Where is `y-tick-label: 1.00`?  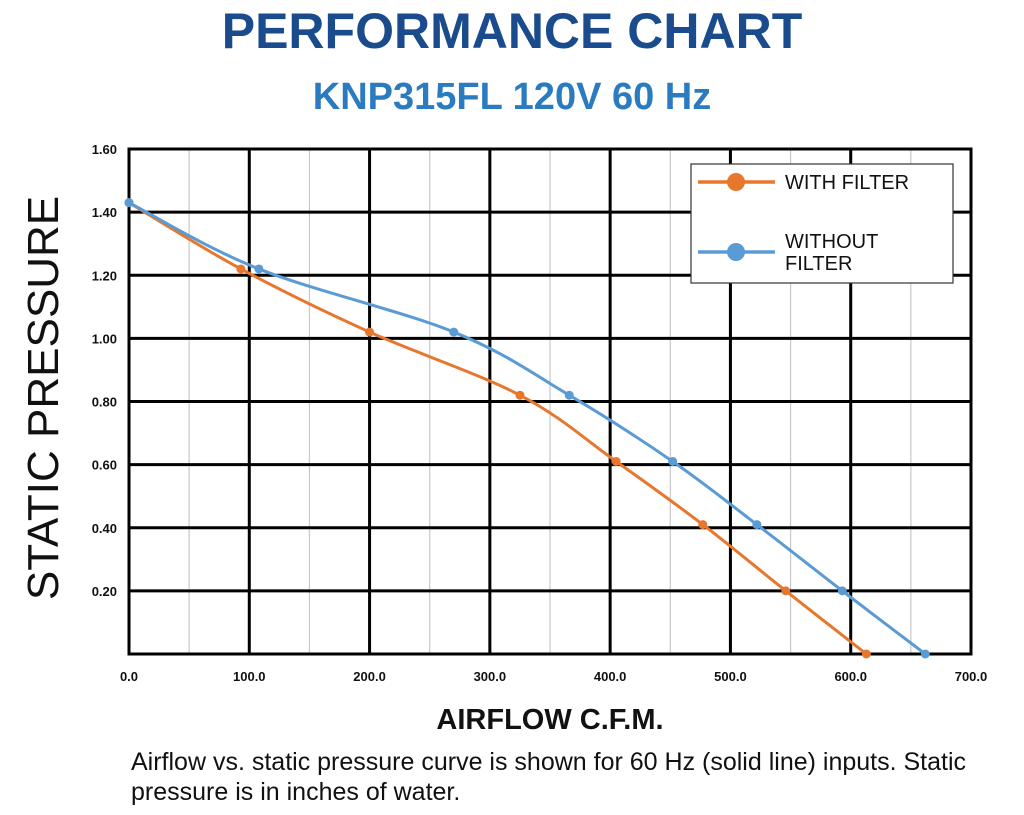
y-tick-label: 1.00 is located at coordinates (104, 338).